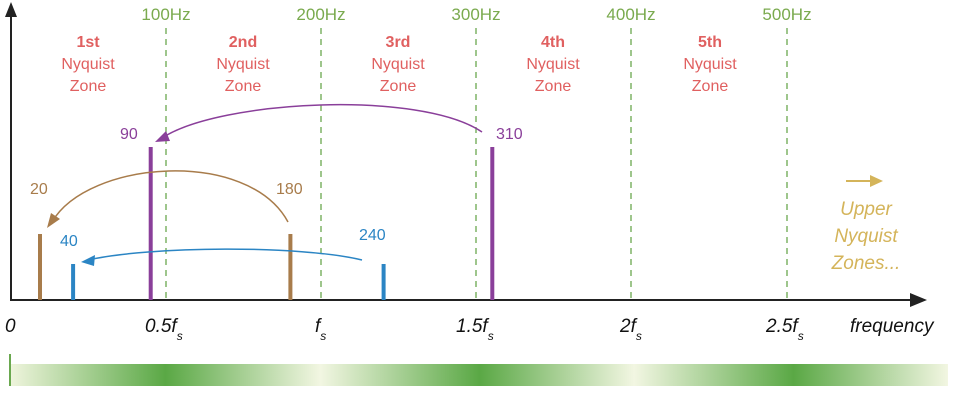 This screenshot has width=953, height=400. What do you see at coordinates (509, 134) in the screenshot?
I see `signal-label-310: 310` at bounding box center [509, 134].